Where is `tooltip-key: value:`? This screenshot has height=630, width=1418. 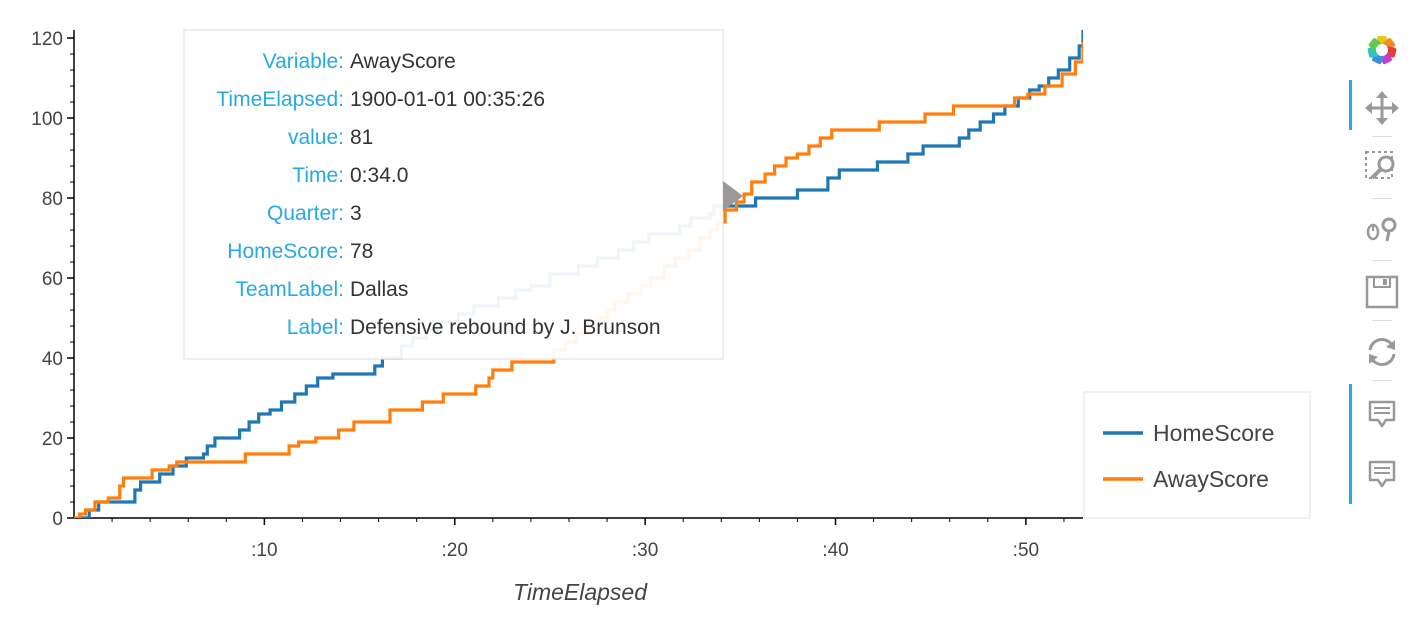 tooltip-key: value: is located at coordinates (316, 137).